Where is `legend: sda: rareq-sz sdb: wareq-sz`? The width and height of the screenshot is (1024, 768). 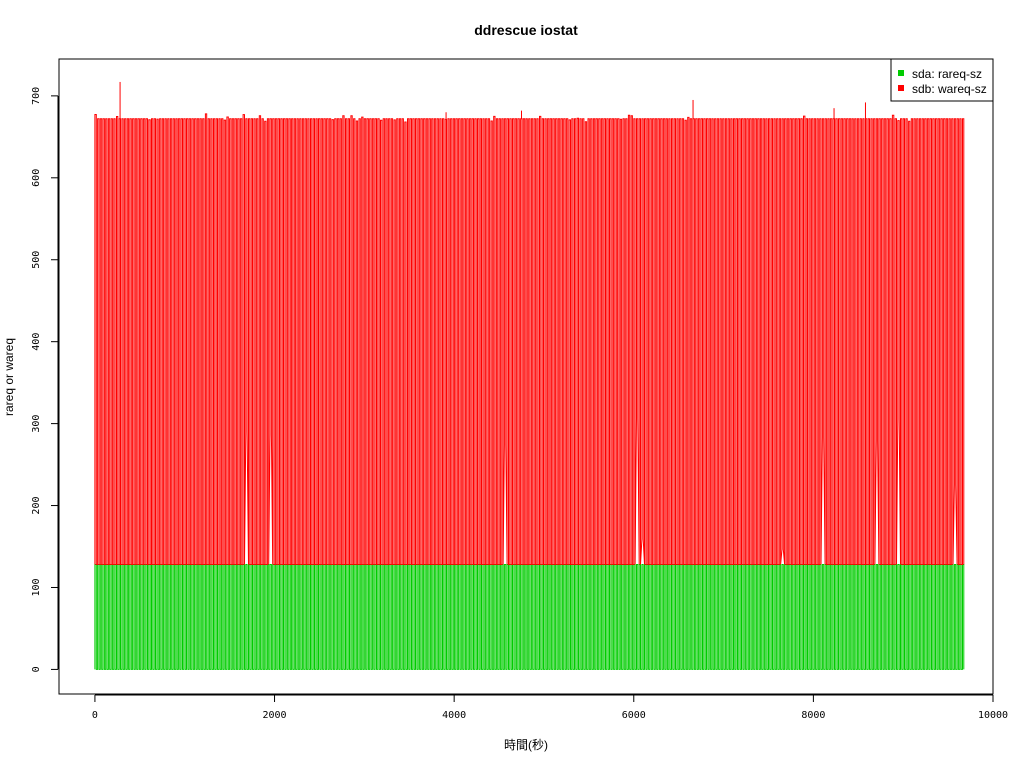 legend: sda: rareq-sz sdb: wareq-sz is located at coordinates (942, 80).